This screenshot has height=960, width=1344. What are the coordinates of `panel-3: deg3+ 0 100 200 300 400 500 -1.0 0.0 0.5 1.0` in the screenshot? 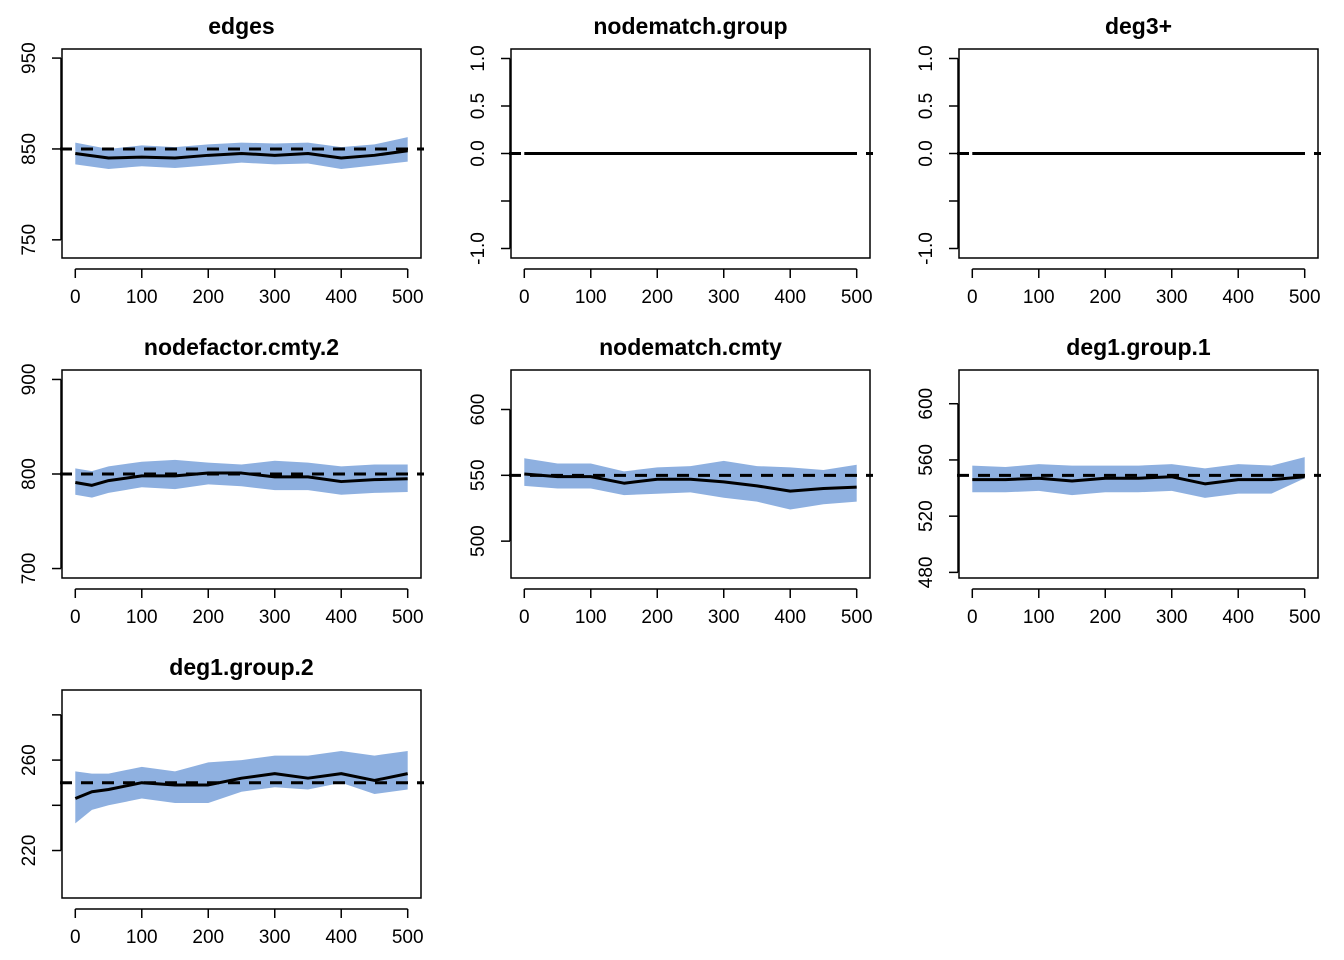 It's located at (1118, 160).